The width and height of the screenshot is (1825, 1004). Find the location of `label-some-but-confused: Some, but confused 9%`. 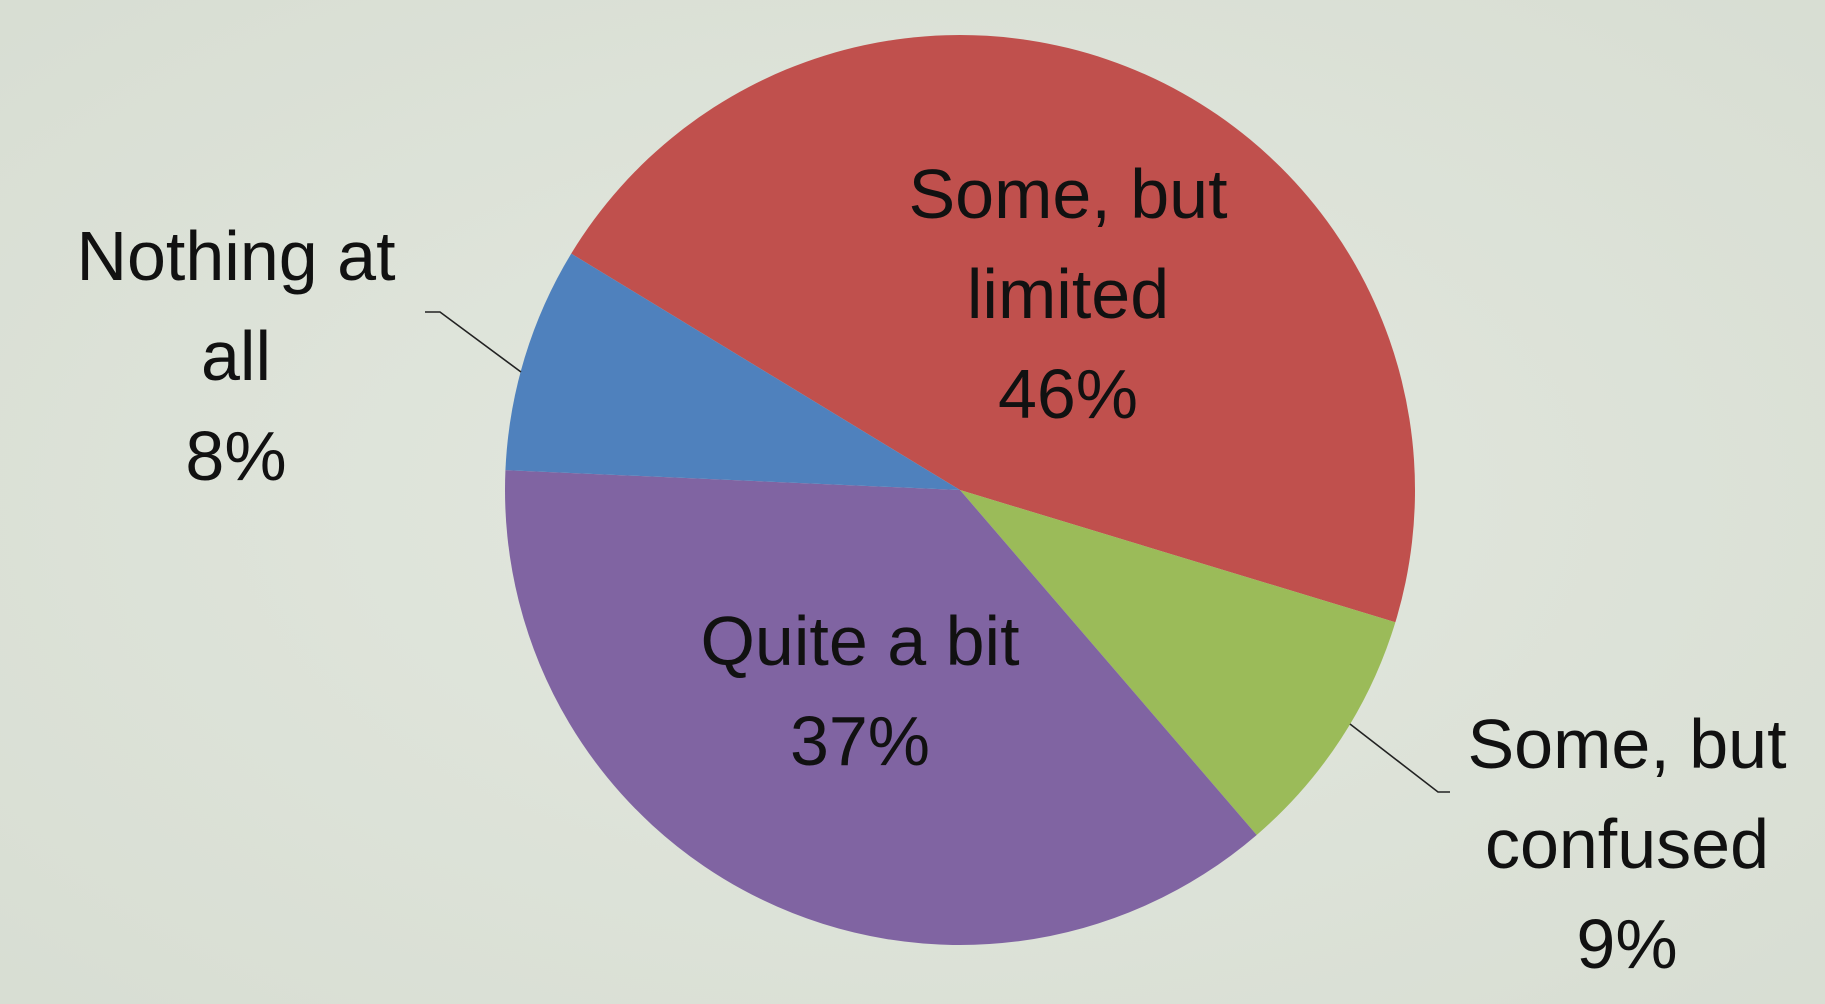

label-some-but-confused: Some, but confused 9% is located at coordinates (1626, 844).